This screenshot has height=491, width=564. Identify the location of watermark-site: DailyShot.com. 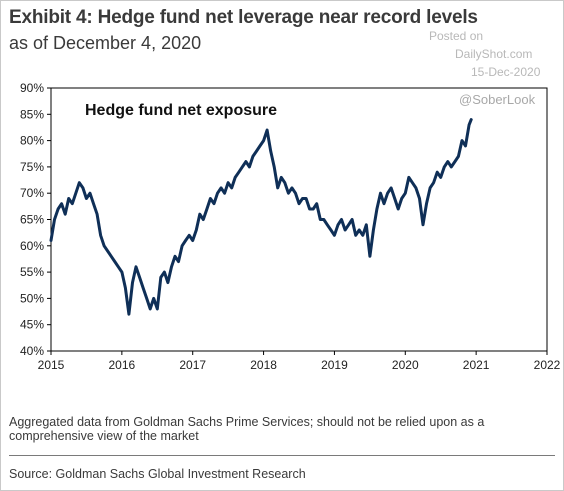
(494, 54).